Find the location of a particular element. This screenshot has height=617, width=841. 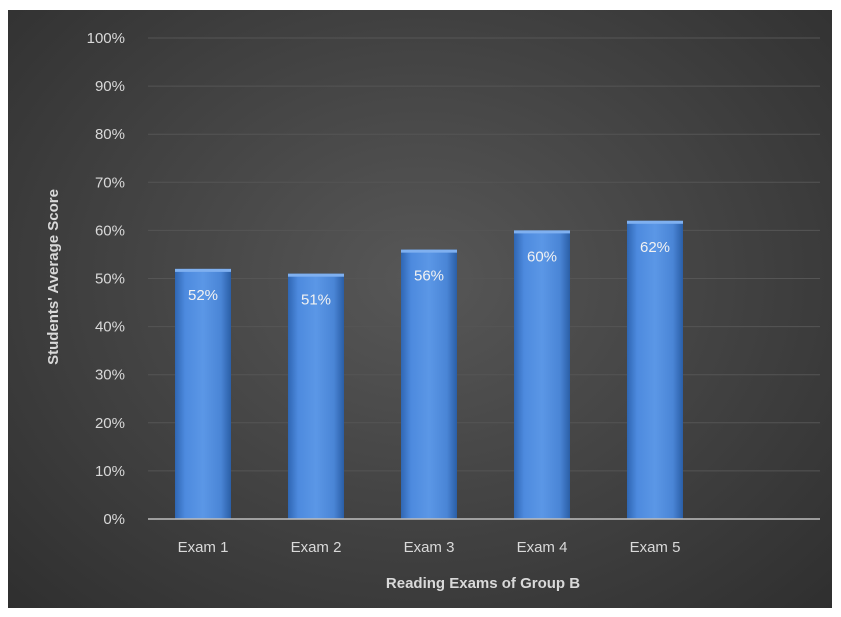

y-tick-label: 70% is located at coordinates (110, 182).